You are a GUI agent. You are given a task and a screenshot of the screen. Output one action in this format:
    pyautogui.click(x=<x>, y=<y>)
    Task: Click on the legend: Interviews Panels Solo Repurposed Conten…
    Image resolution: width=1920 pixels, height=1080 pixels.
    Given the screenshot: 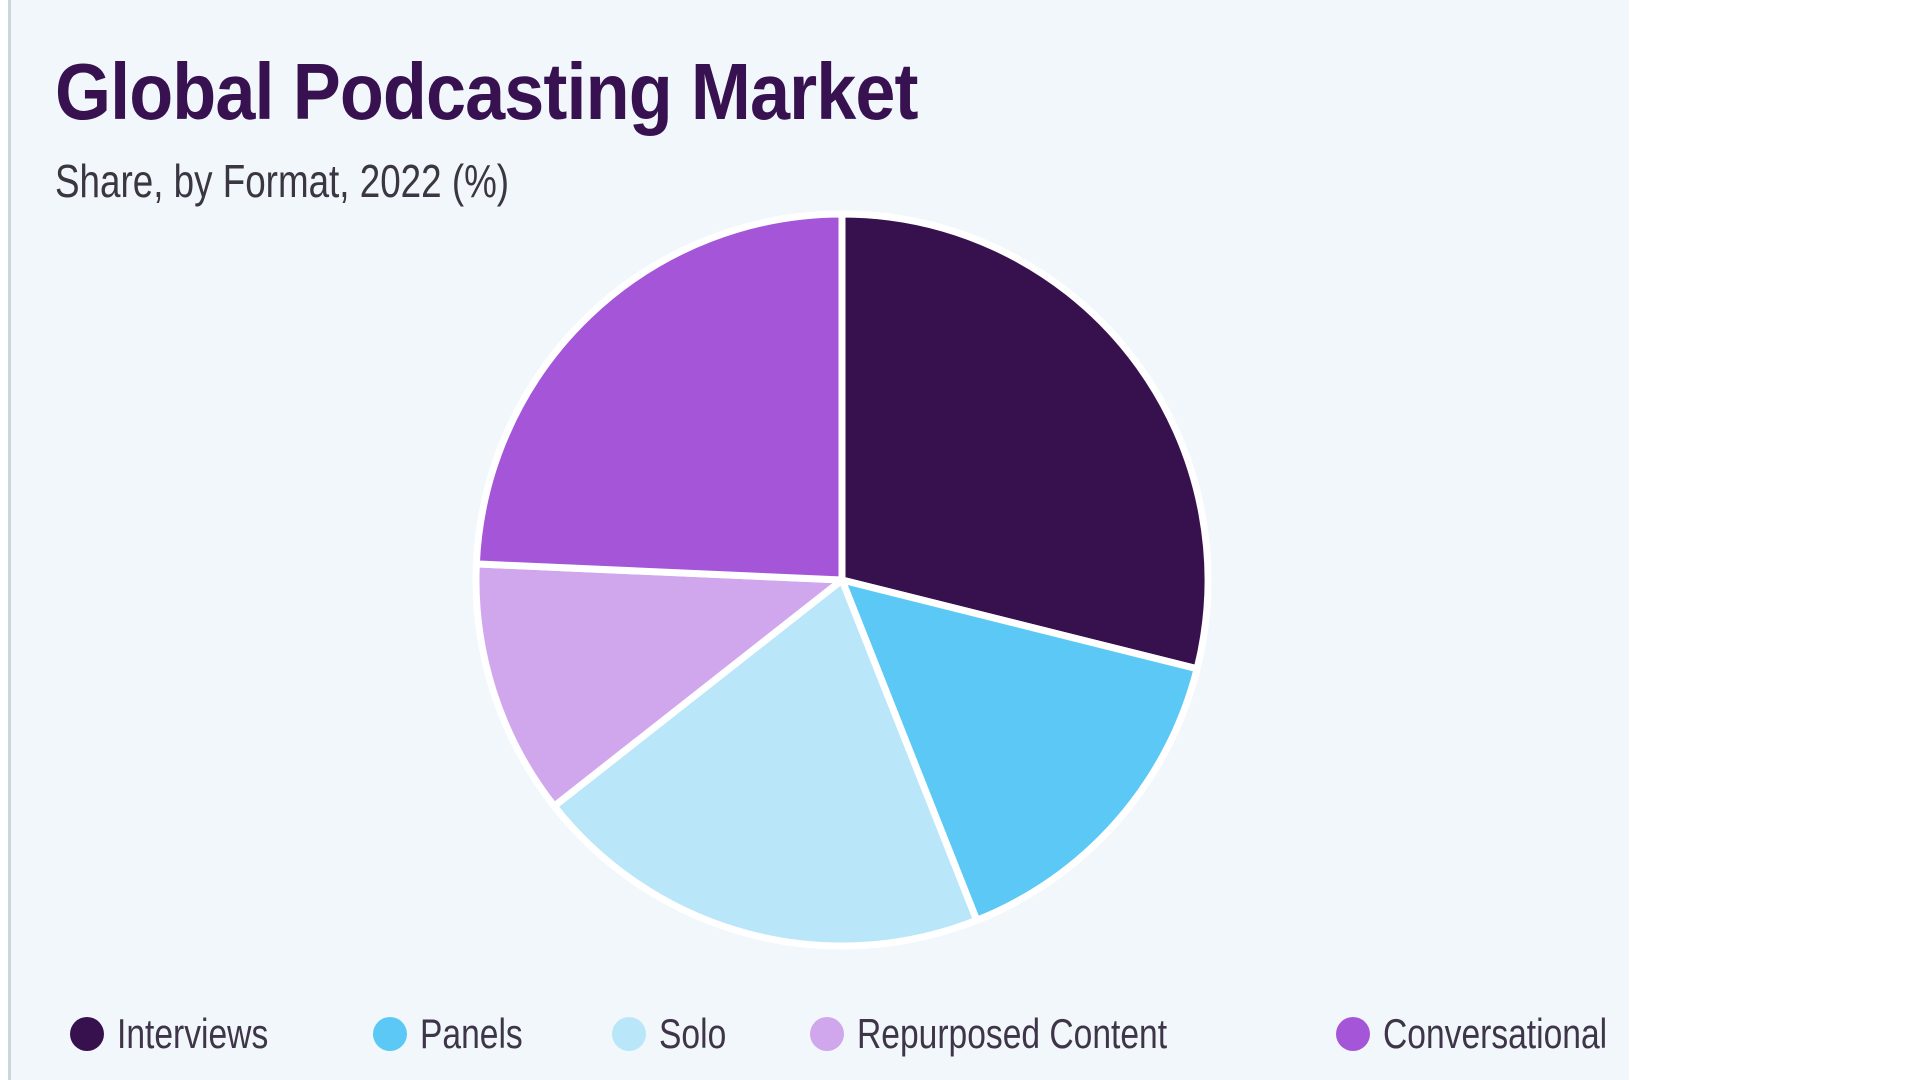 What is the action you would take?
    pyautogui.click(x=820, y=1034)
    